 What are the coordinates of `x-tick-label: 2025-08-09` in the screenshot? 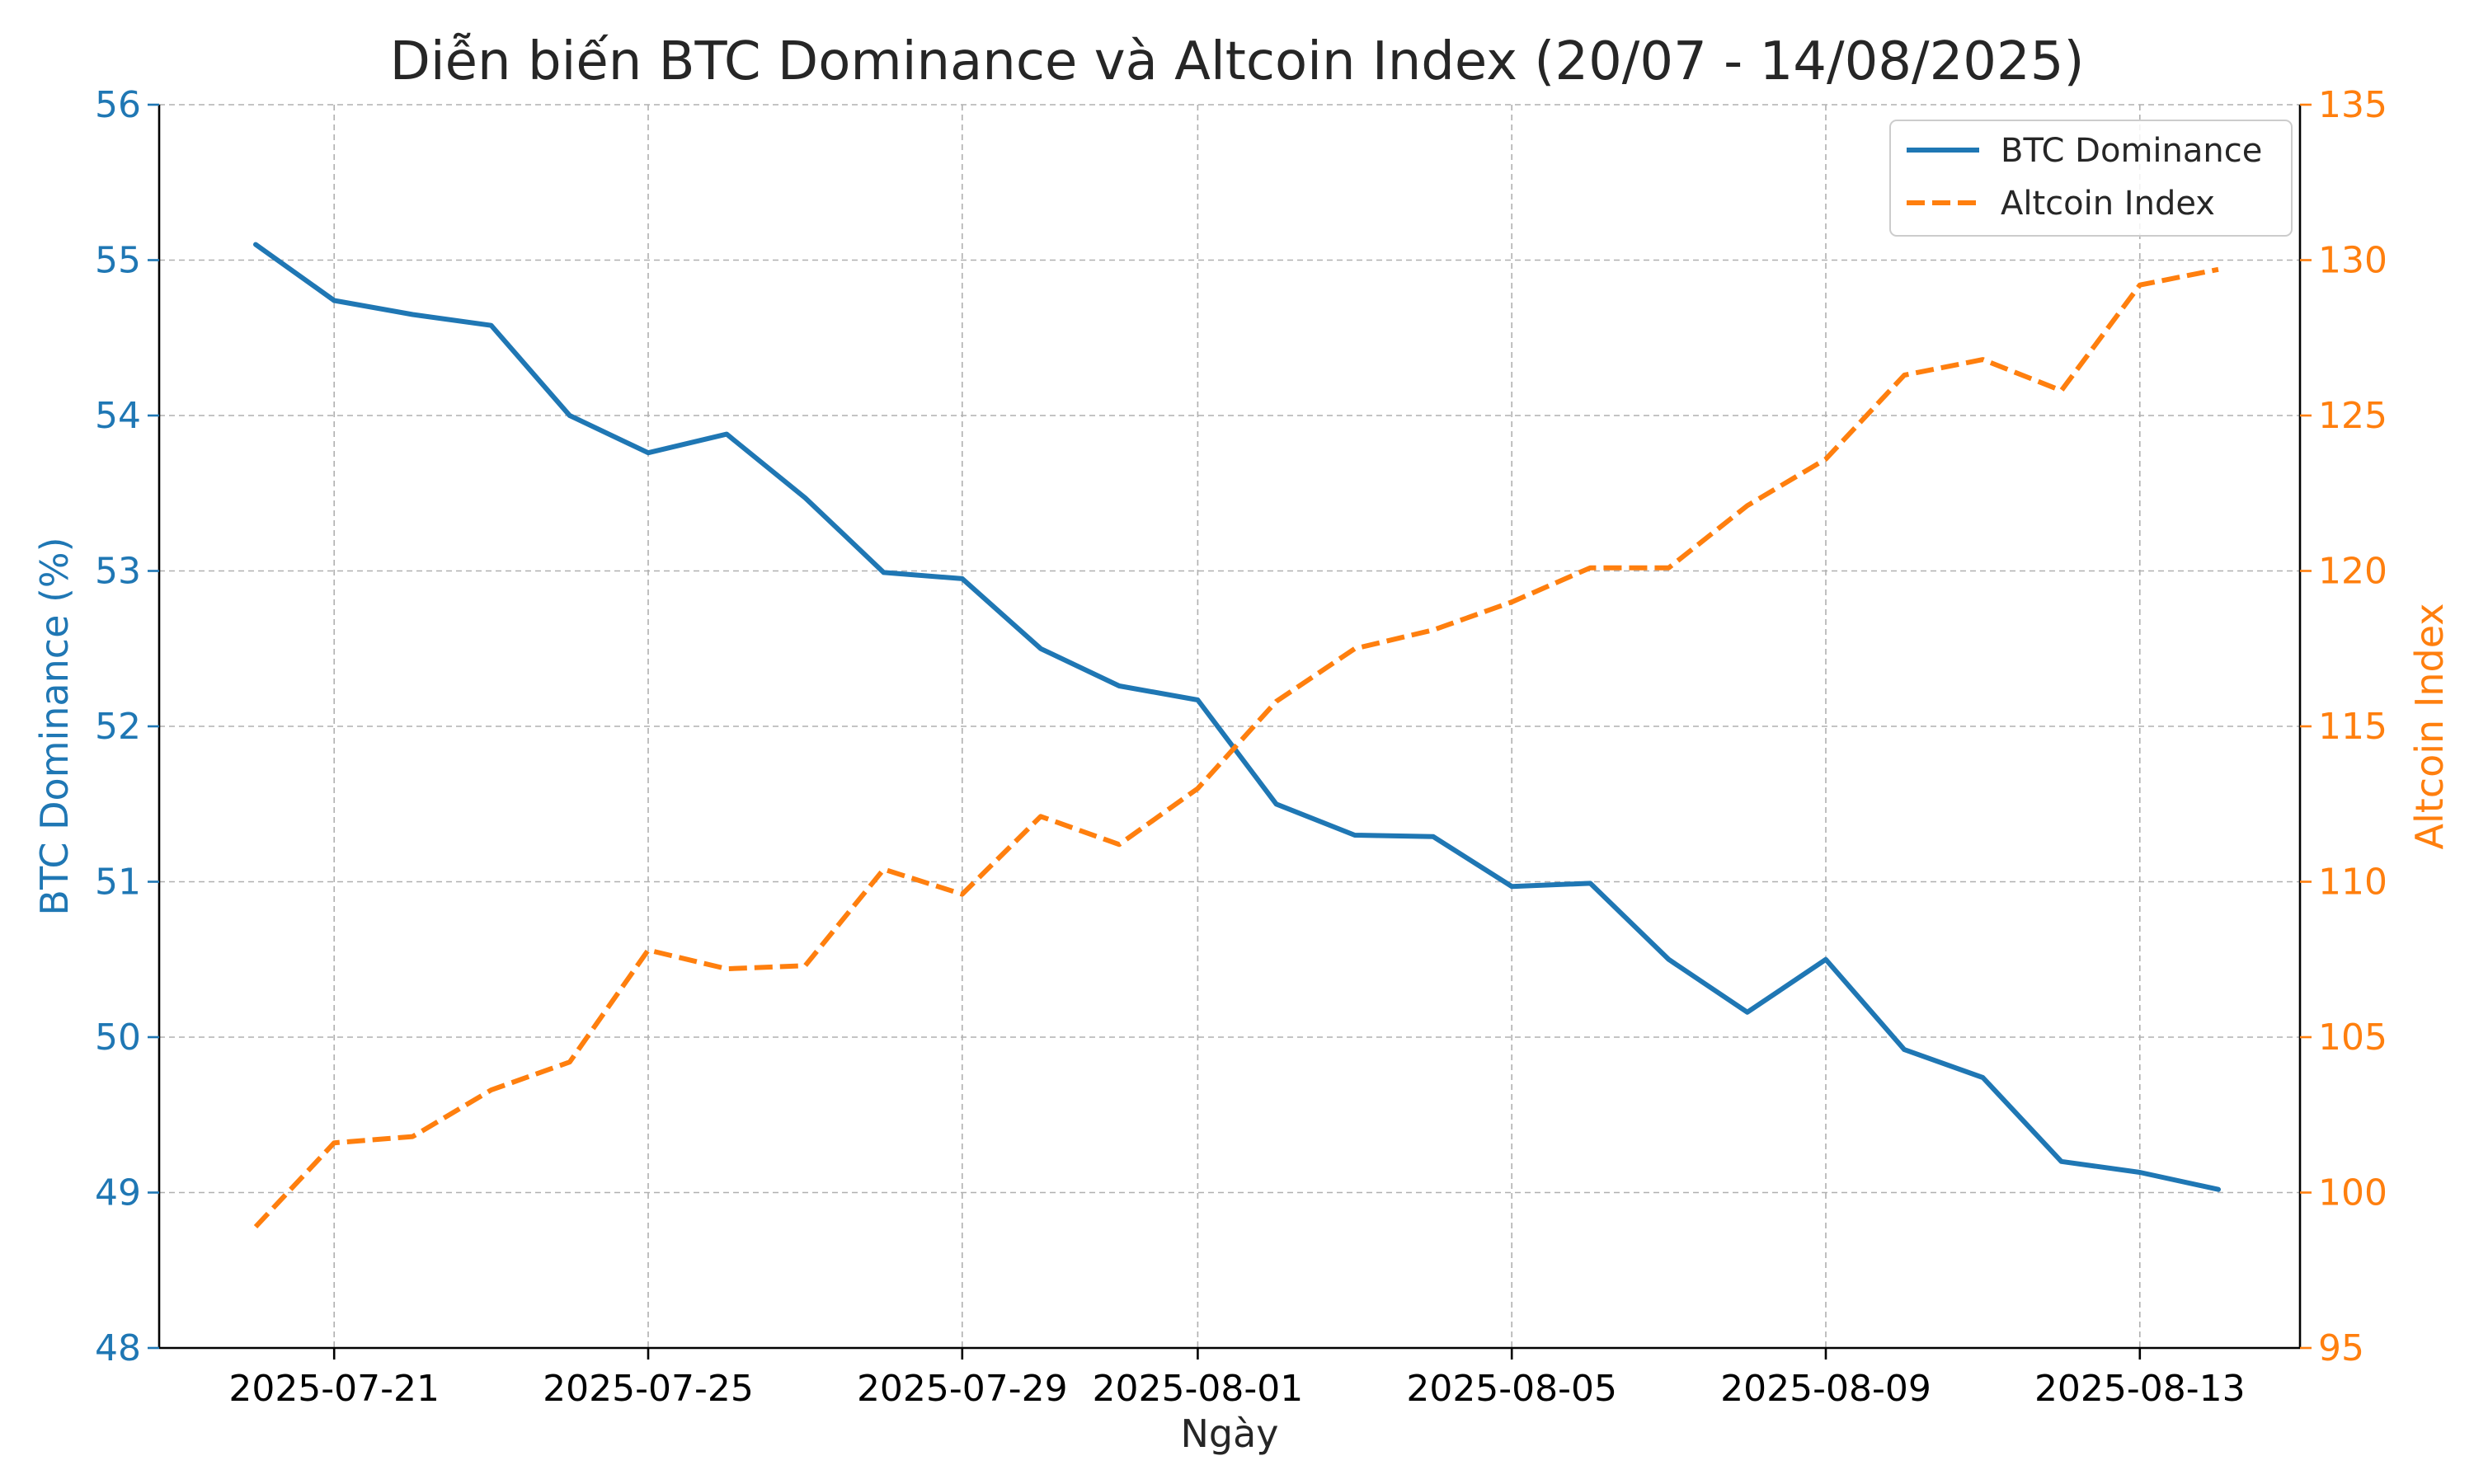 It's located at (1825, 1389).